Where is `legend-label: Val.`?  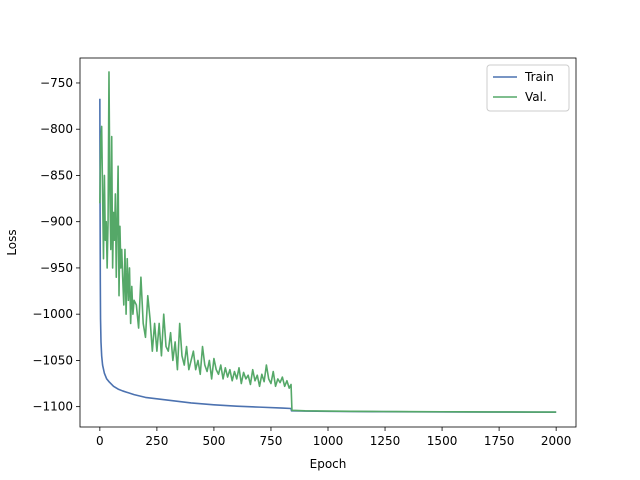
legend-label: Val. is located at coordinates (536, 97).